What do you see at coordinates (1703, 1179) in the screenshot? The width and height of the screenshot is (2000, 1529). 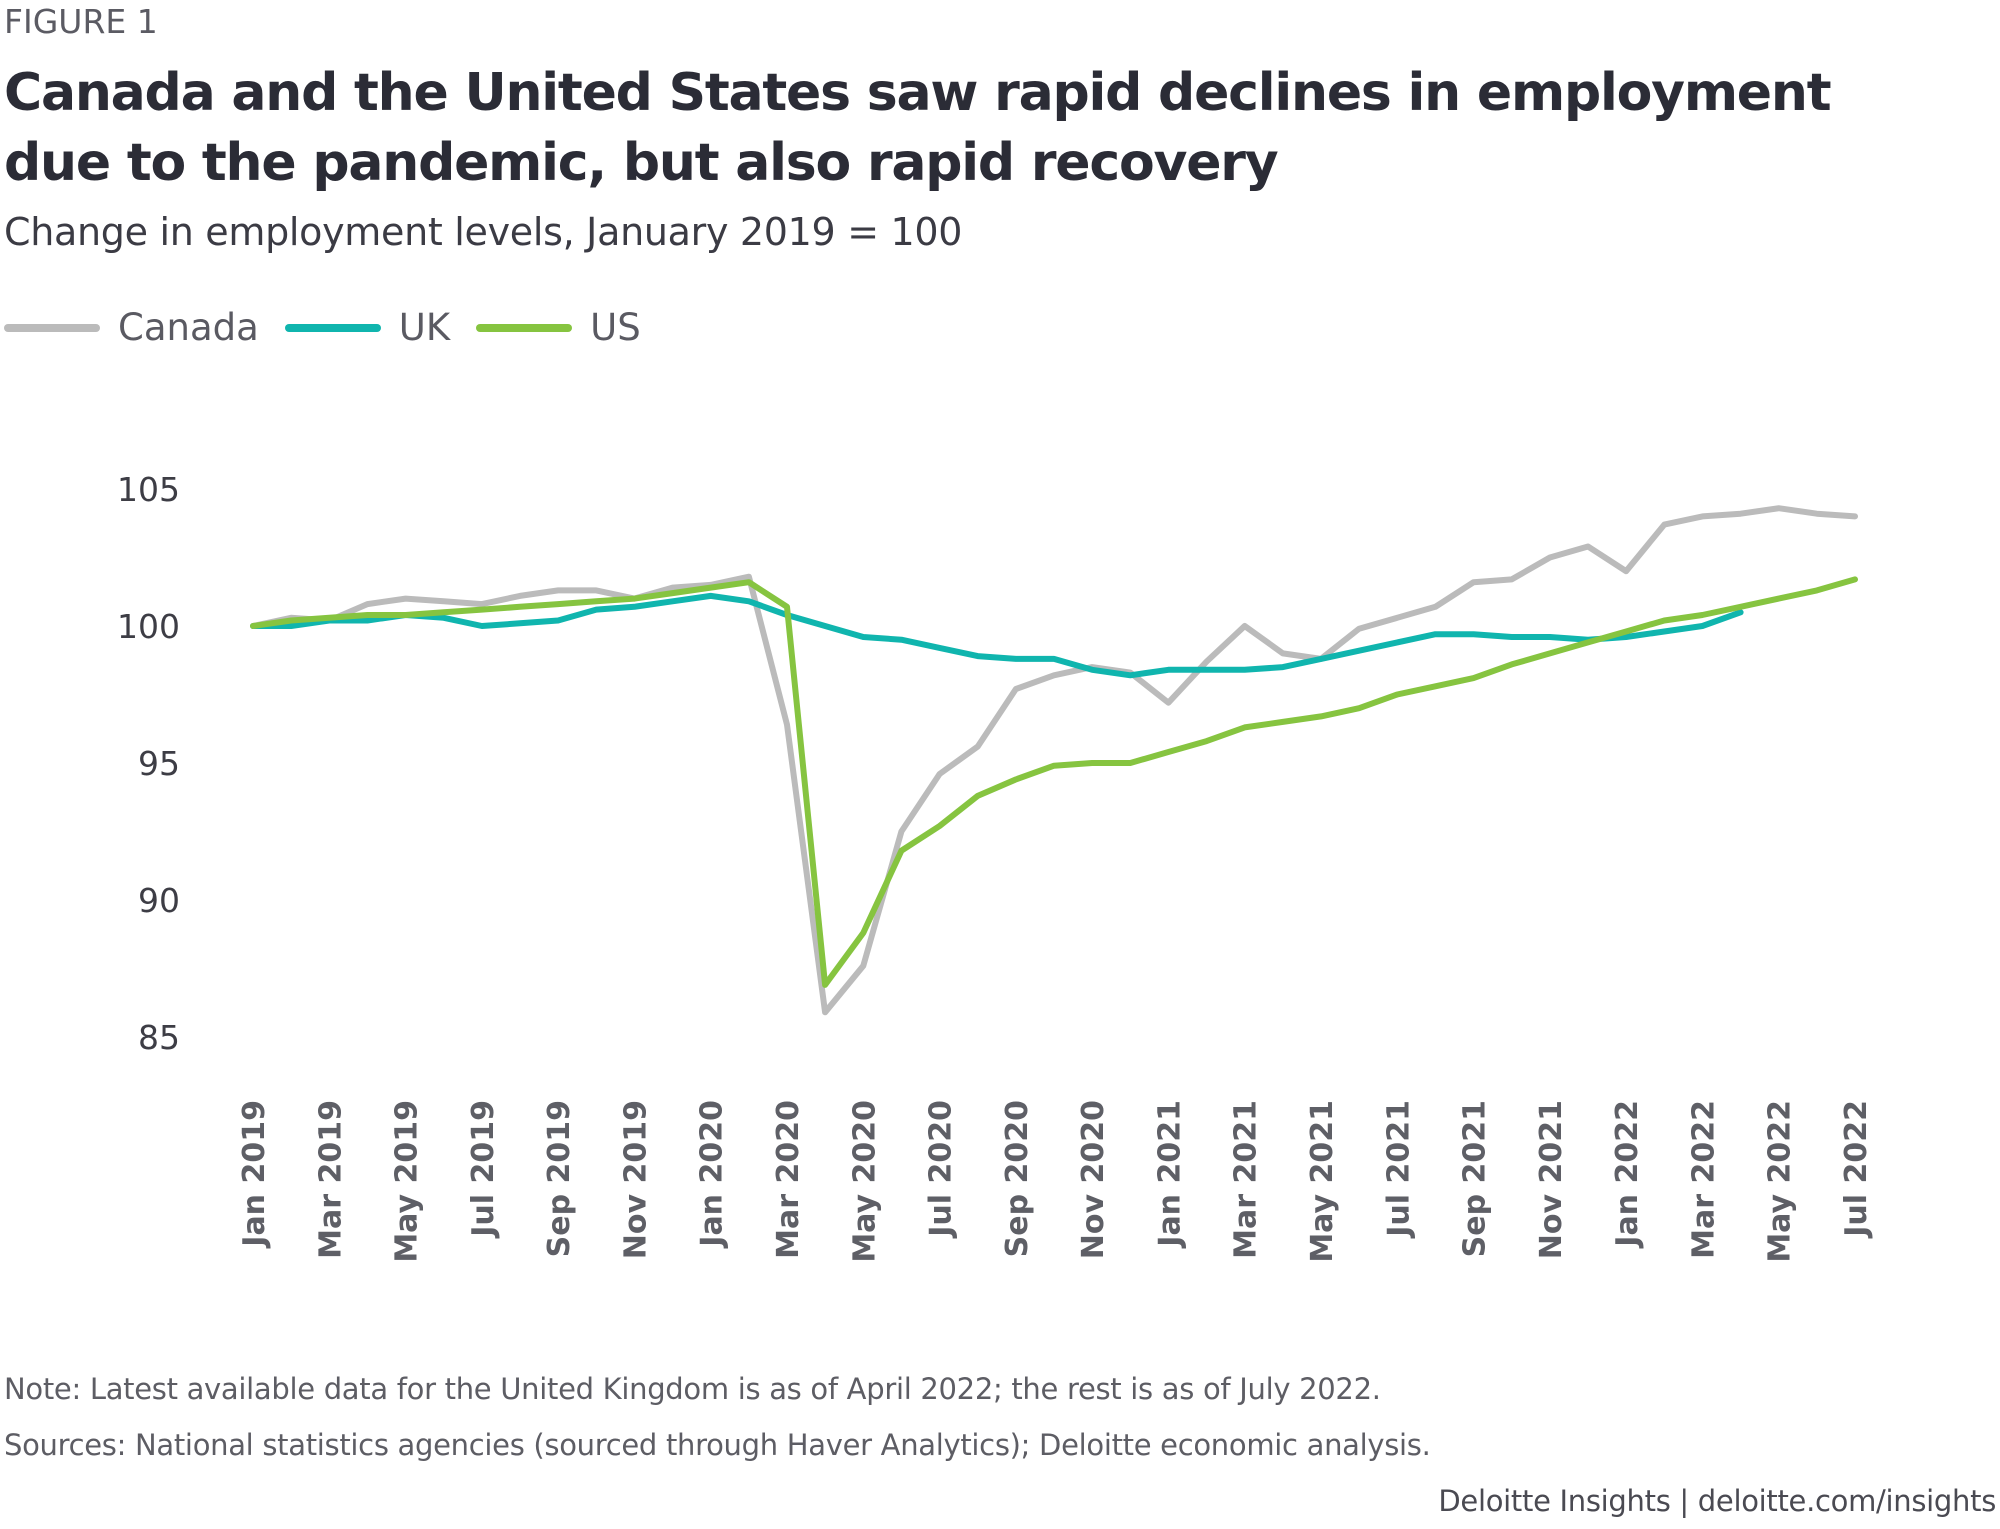 I see `x-tick-label: Mar 2022` at bounding box center [1703, 1179].